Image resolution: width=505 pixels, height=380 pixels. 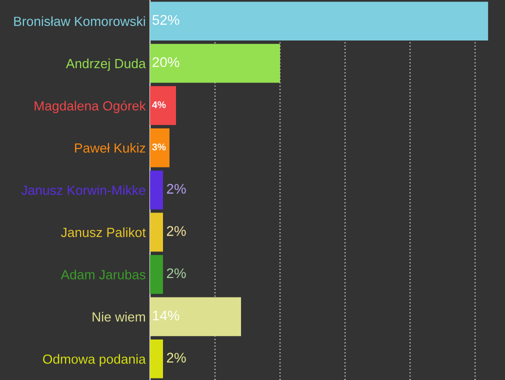 I want to click on data-label: 3%, so click(x=159, y=147).